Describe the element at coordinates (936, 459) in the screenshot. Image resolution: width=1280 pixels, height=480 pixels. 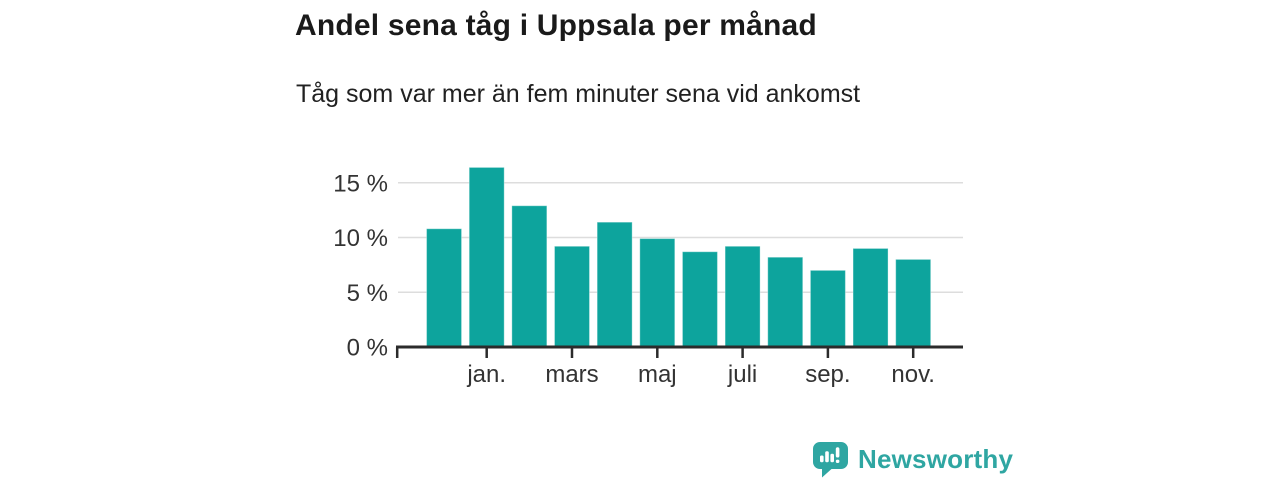
I see `newsworthy-wordmark: Newsworthy` at that location.